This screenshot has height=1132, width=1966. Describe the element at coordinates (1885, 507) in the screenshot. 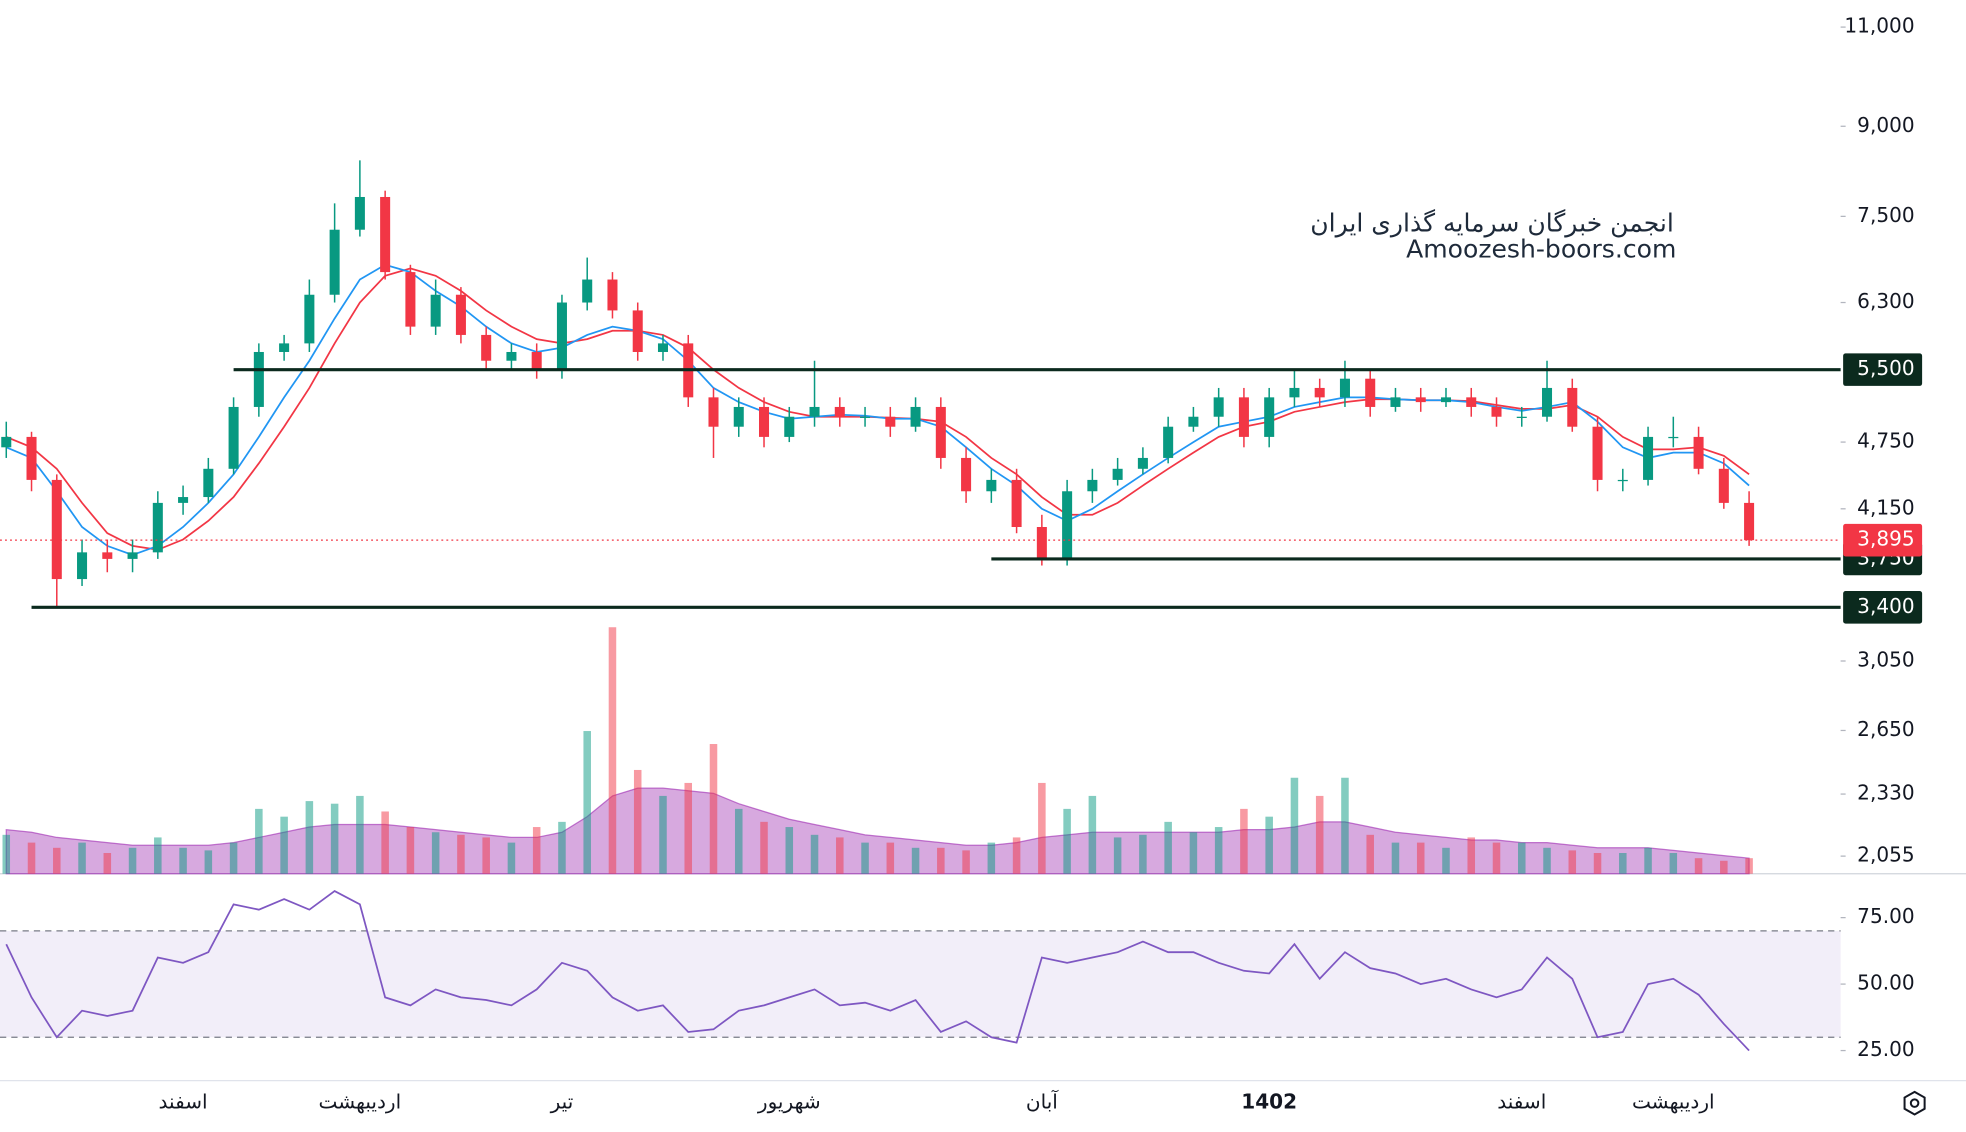

I see `y-tick-label: 4,150` at that location.